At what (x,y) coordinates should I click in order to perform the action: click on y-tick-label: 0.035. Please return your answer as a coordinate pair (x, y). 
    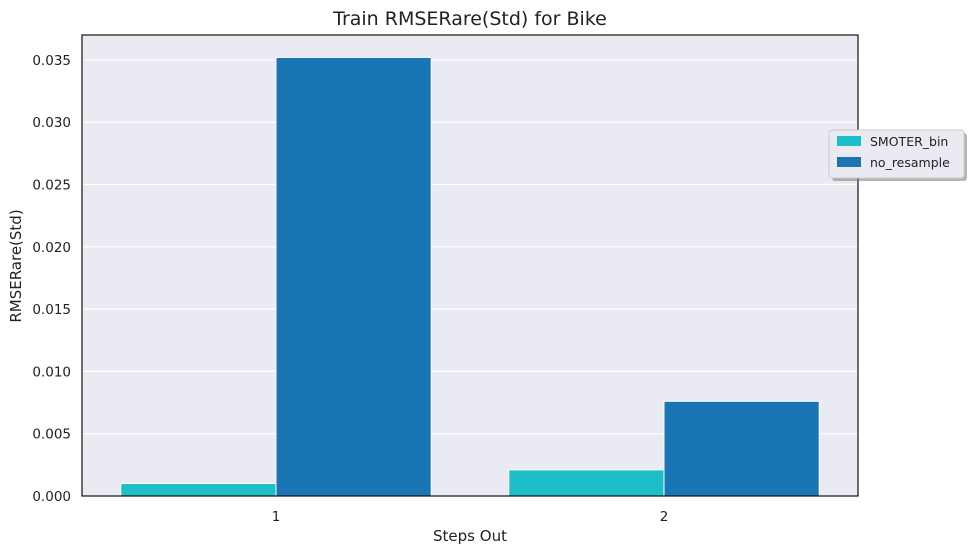
    Looking at the image, I should click on (51, 61).